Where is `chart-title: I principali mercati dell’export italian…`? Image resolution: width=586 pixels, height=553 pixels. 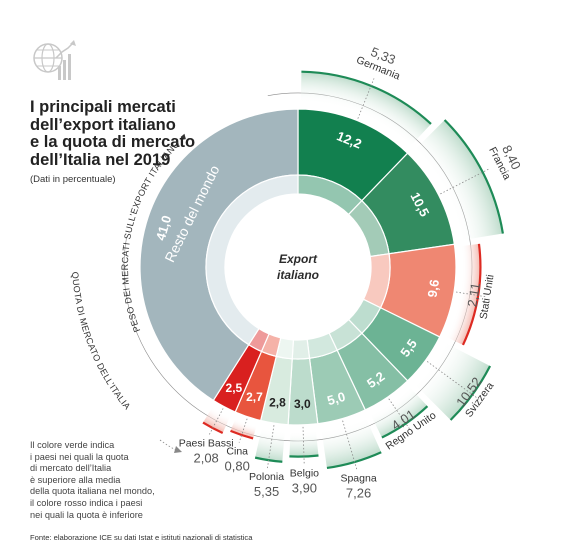
chart-title: I principali mercati dell’export italian… is located at coordinates (130, 133).